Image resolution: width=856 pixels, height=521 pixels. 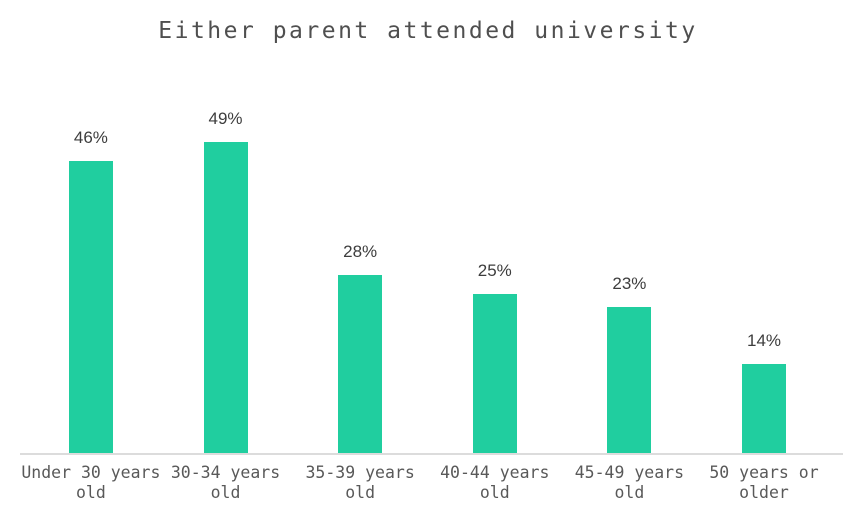 What do you see at coordinates (431, 454) in the screenshot?
I see `x-axis-line` at bounding box center [431, 454].